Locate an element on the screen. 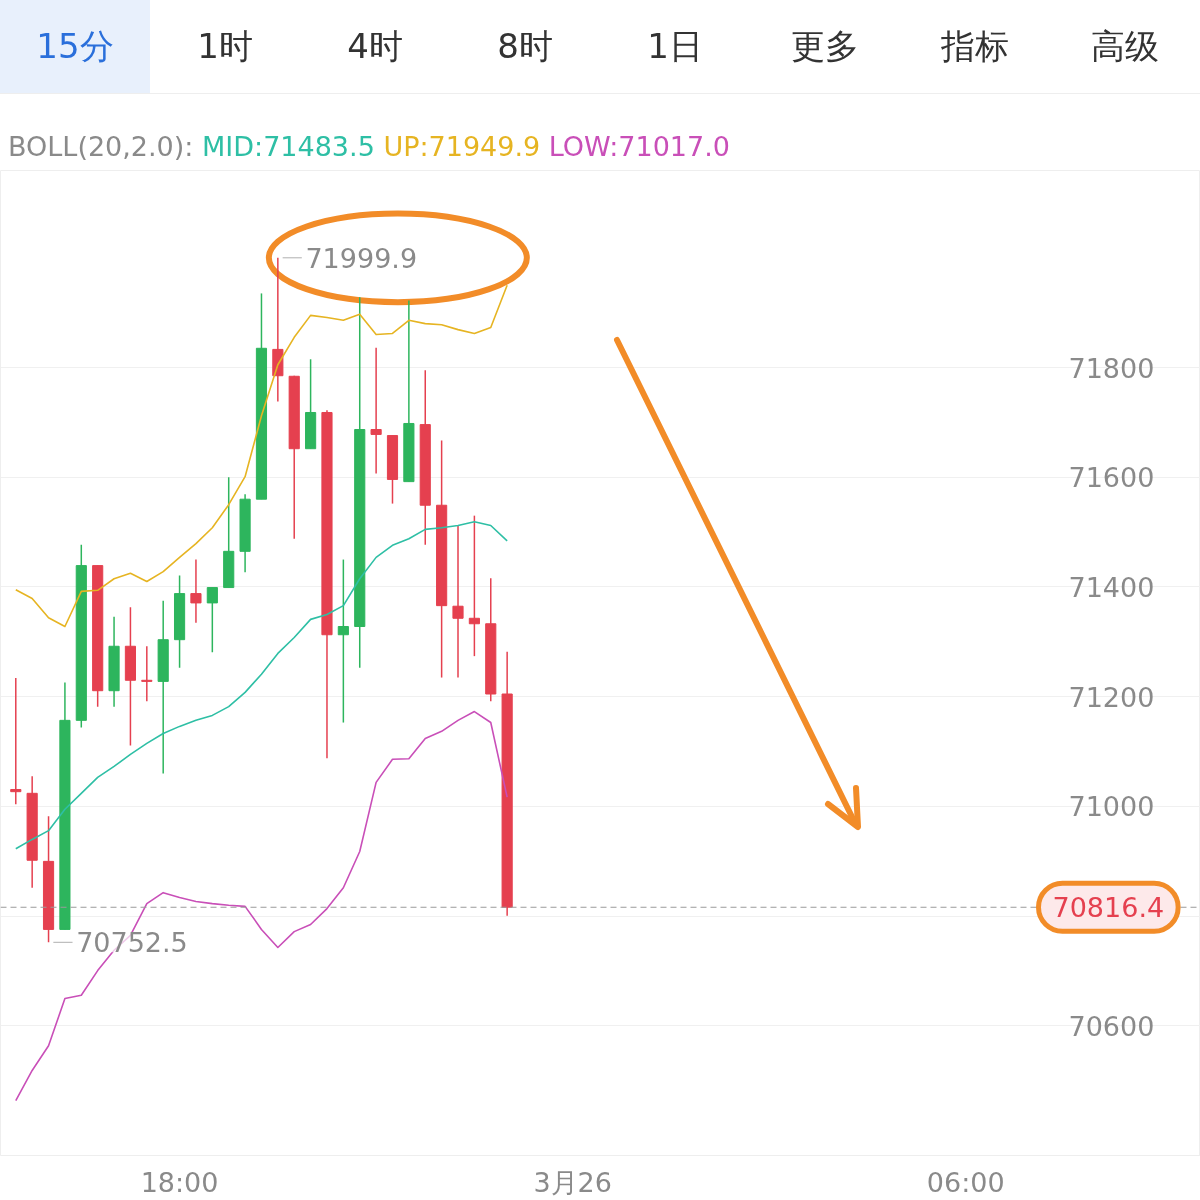  annotation: 71999.9 is located at coordinates (361, 258).